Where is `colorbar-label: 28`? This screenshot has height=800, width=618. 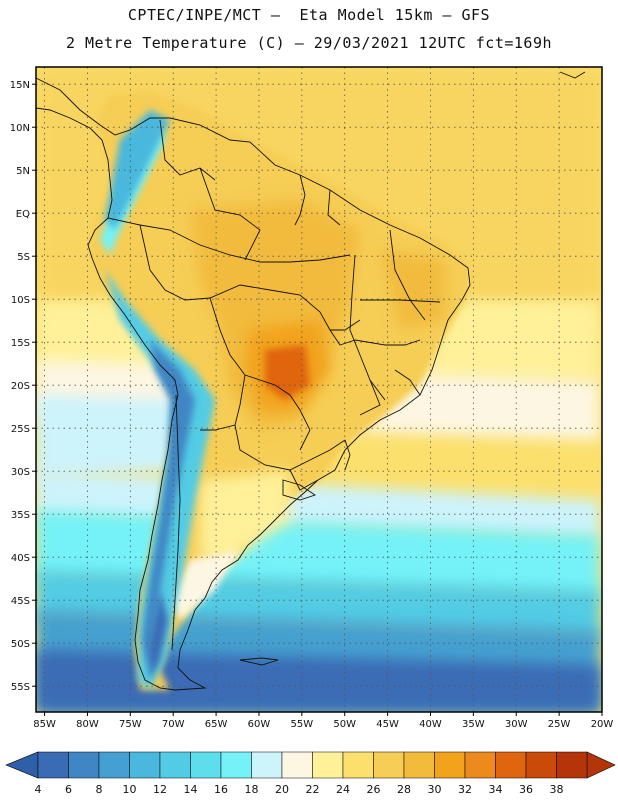 colorbar-label: 28 is located at coordinates (404, 789).